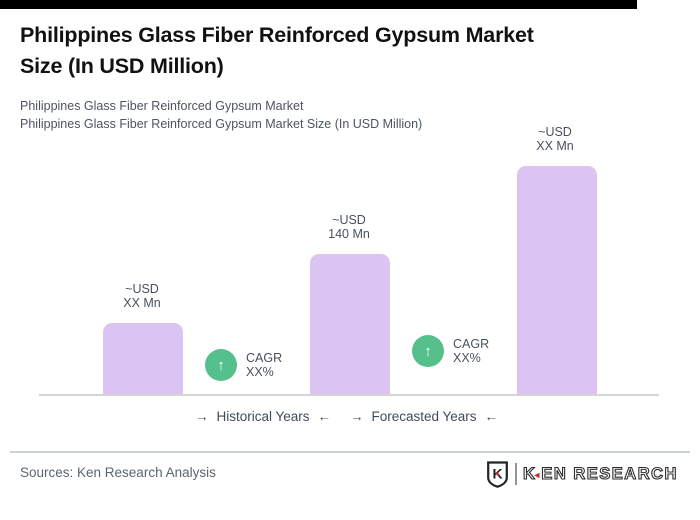  Describe the element at coordinates (122, 66) in the screenshot. I see `page-title-line2: Size (In USD Million)` at that location.